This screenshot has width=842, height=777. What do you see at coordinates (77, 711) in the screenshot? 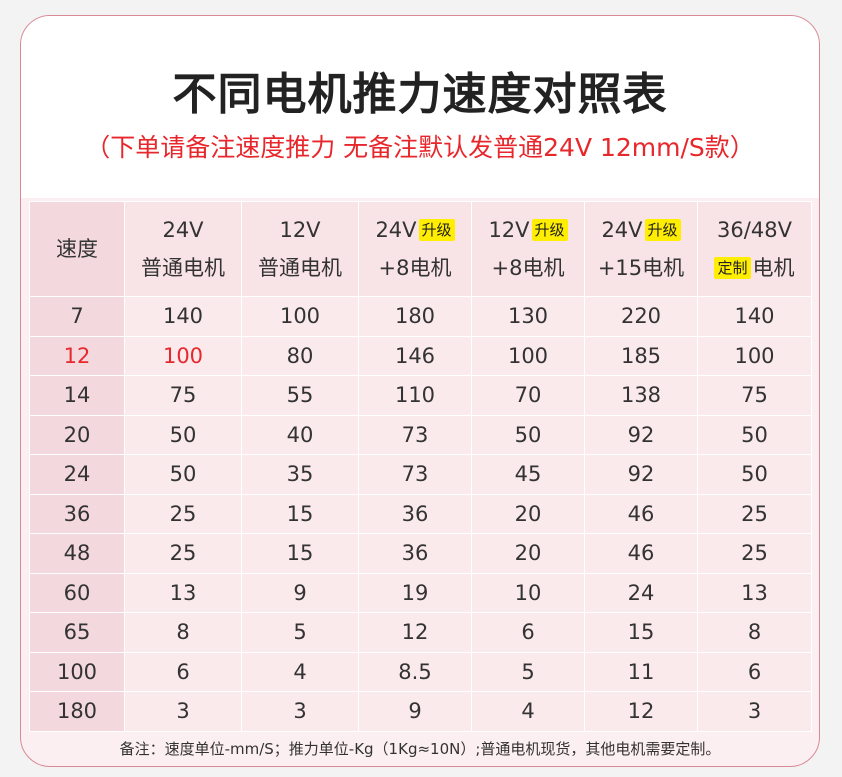
I see `speed-cell: 180` at bounding box center [77, 711].